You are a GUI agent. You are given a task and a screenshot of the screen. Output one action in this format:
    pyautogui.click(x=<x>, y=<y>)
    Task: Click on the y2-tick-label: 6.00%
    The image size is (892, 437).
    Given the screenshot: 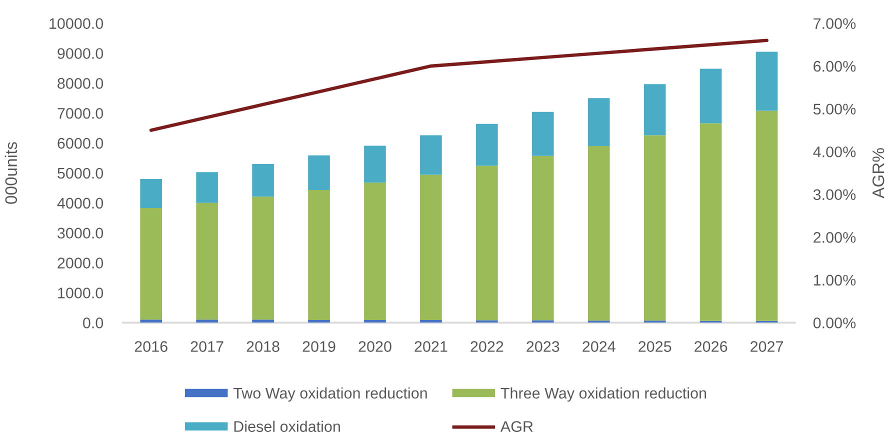 What is the action you would take?
    pyautogui.click(x=835, y=66)
    